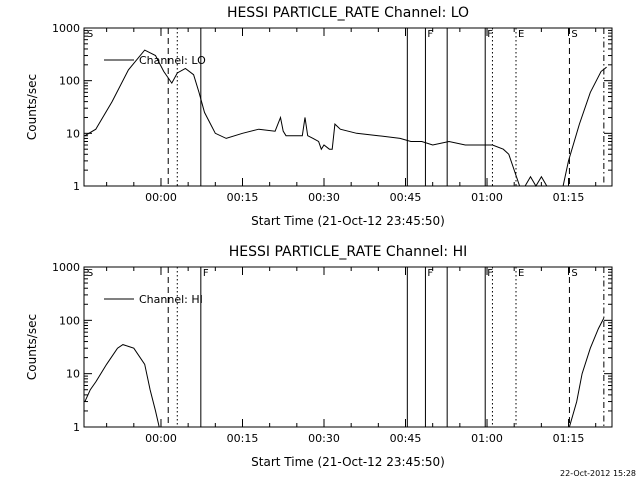 The image size is (640, 480). What do you see at coordinates (161, 197) in the screenshot?
I see `panel-1-x-tick-label: 00:00` at bounding box center [161, 197].